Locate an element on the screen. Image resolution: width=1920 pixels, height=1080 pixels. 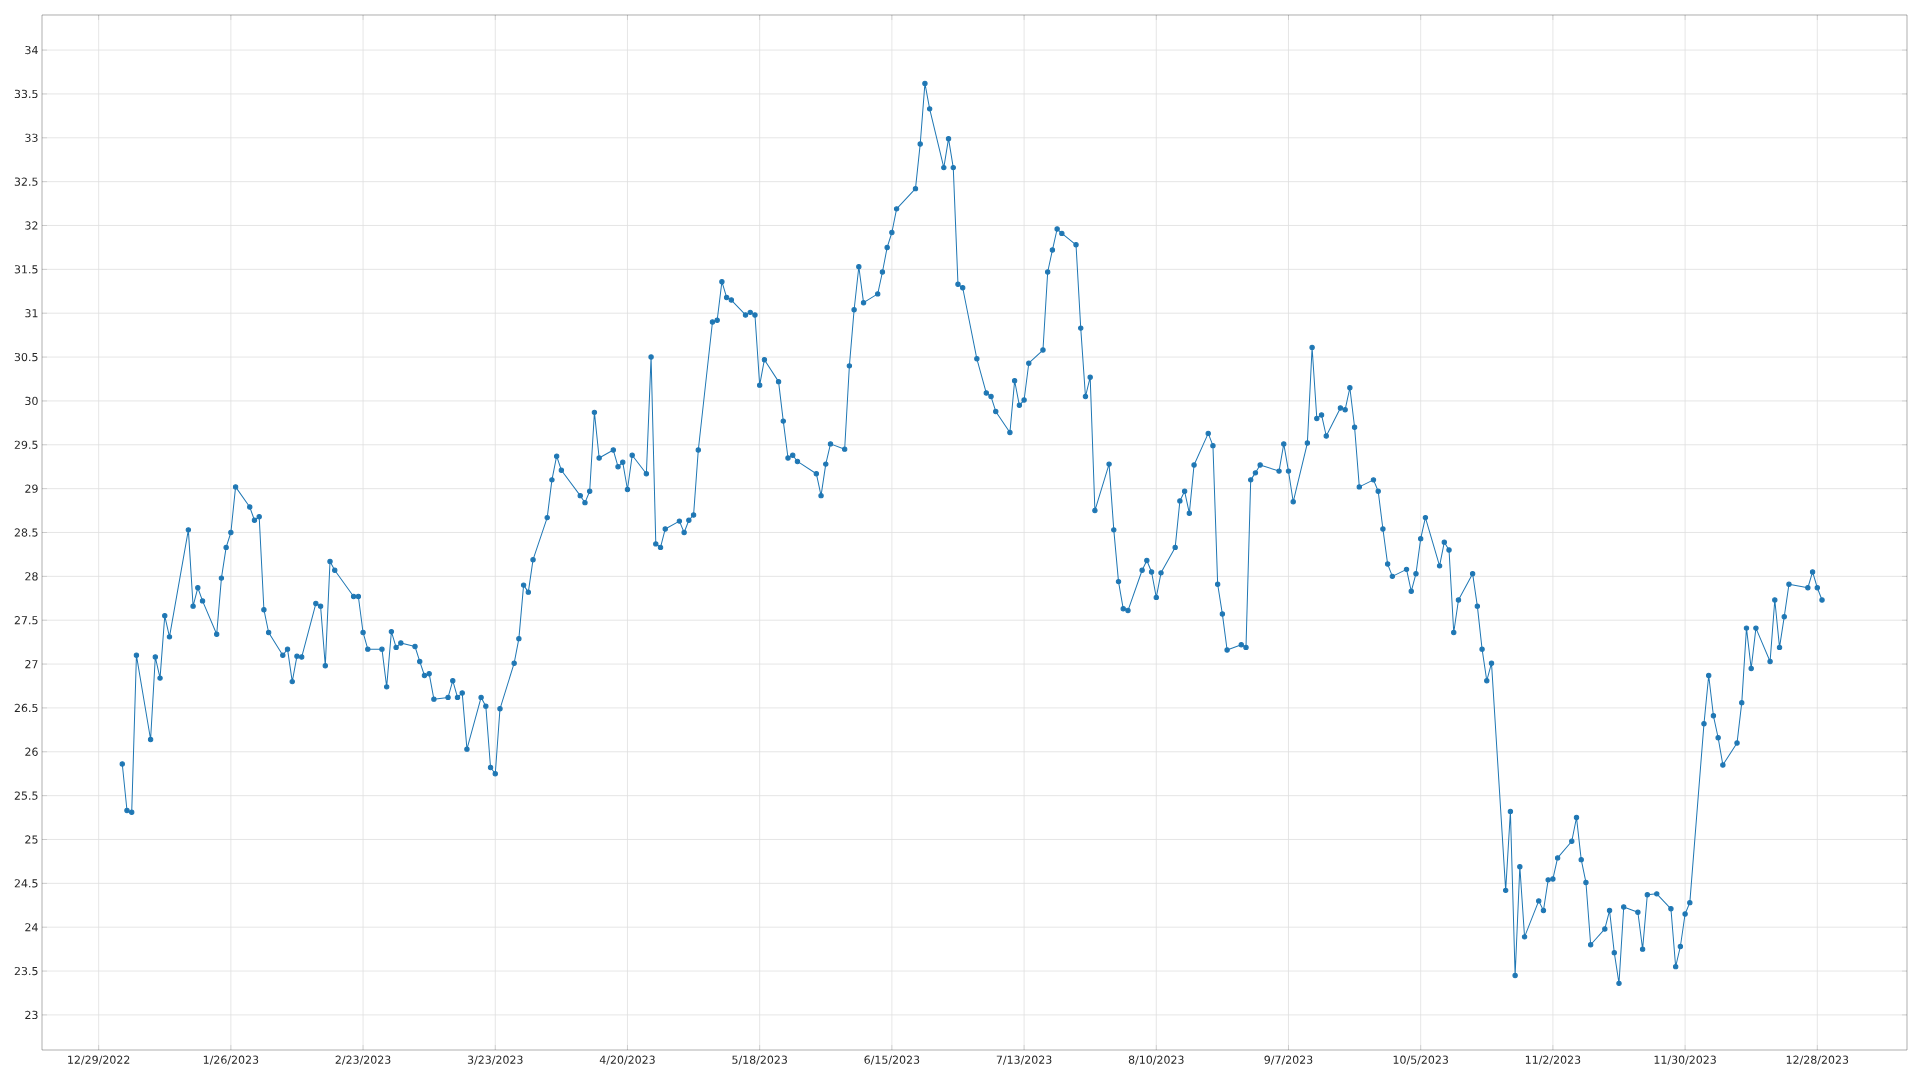
x-tick-label: 12/29/2022 is located at coordinates (99, 1060).